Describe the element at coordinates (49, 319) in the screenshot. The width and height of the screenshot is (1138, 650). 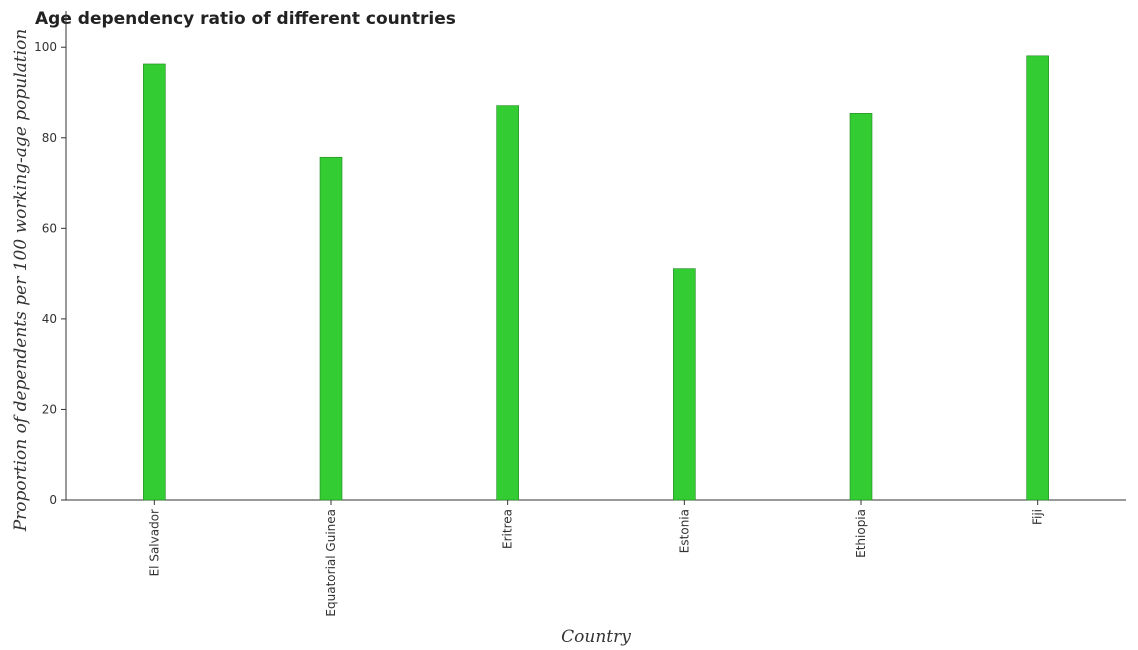
I see `y-tick-label: 40` at that location.